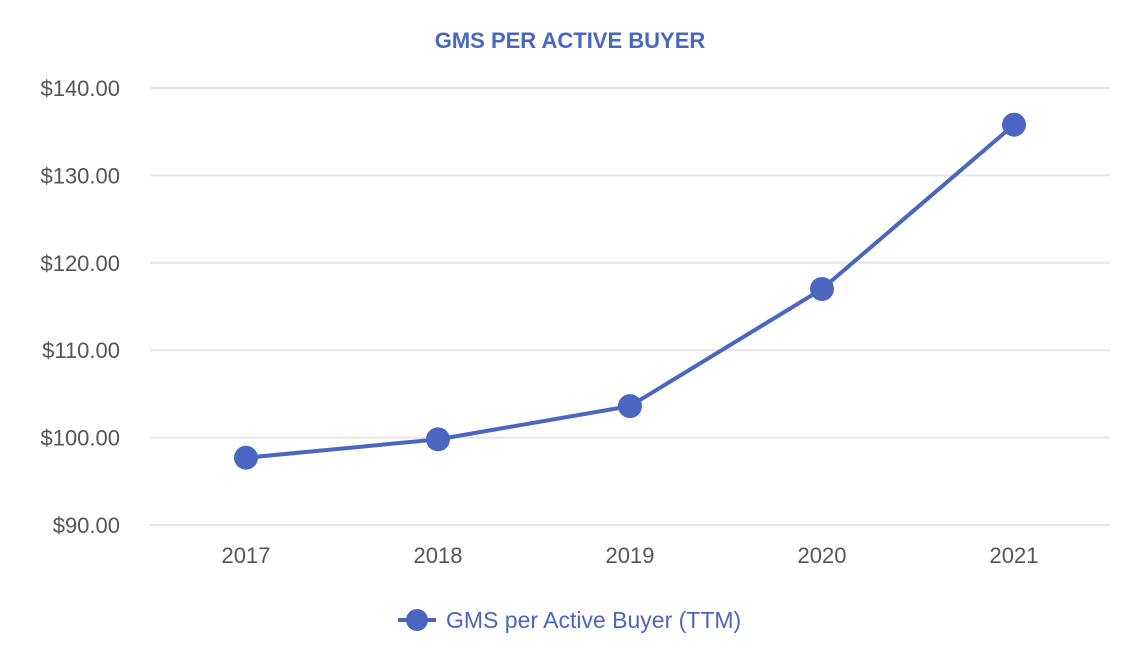 Image resolution: width=1140 pixels, height=672 pixels. Describe the element at coordinates (570, 40) in the screenshot. I see `chart-title: GMS PER ACTIVE BUYER` at that location.